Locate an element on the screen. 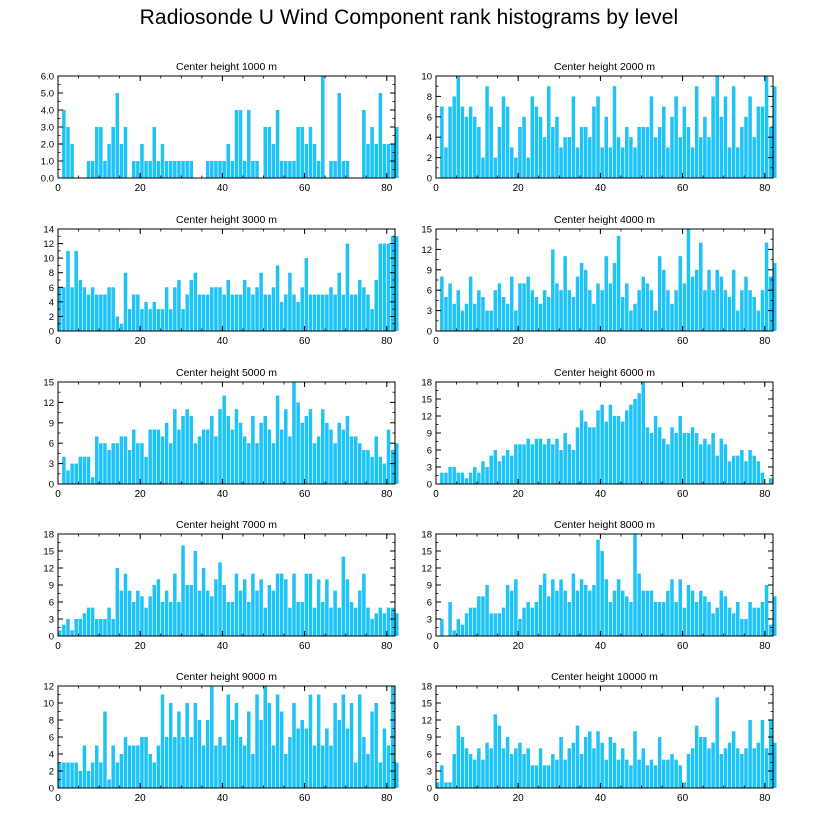 The width and height of the screenshot is (818, 824). y-tick-label: 0 is located at coordinates (51, 332).